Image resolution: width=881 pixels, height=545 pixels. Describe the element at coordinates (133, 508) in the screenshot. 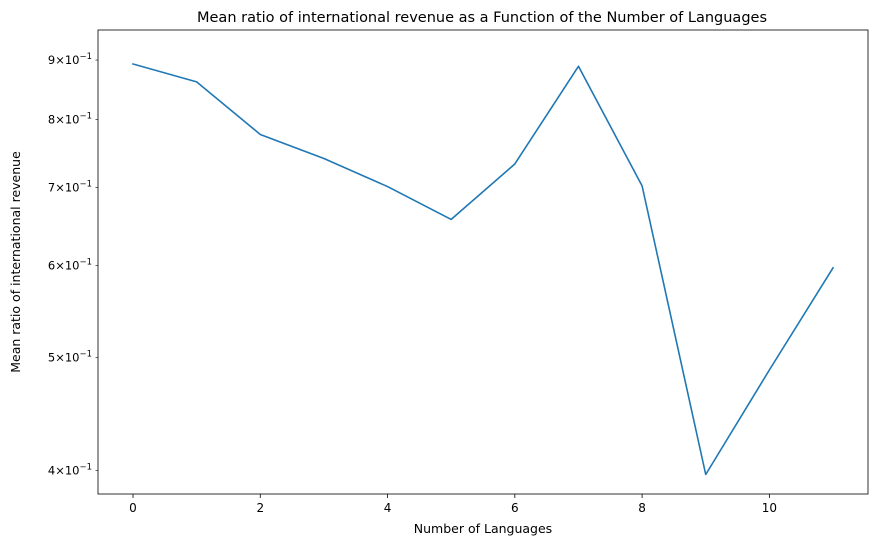

I see `x-tick-label: 0` at that location.